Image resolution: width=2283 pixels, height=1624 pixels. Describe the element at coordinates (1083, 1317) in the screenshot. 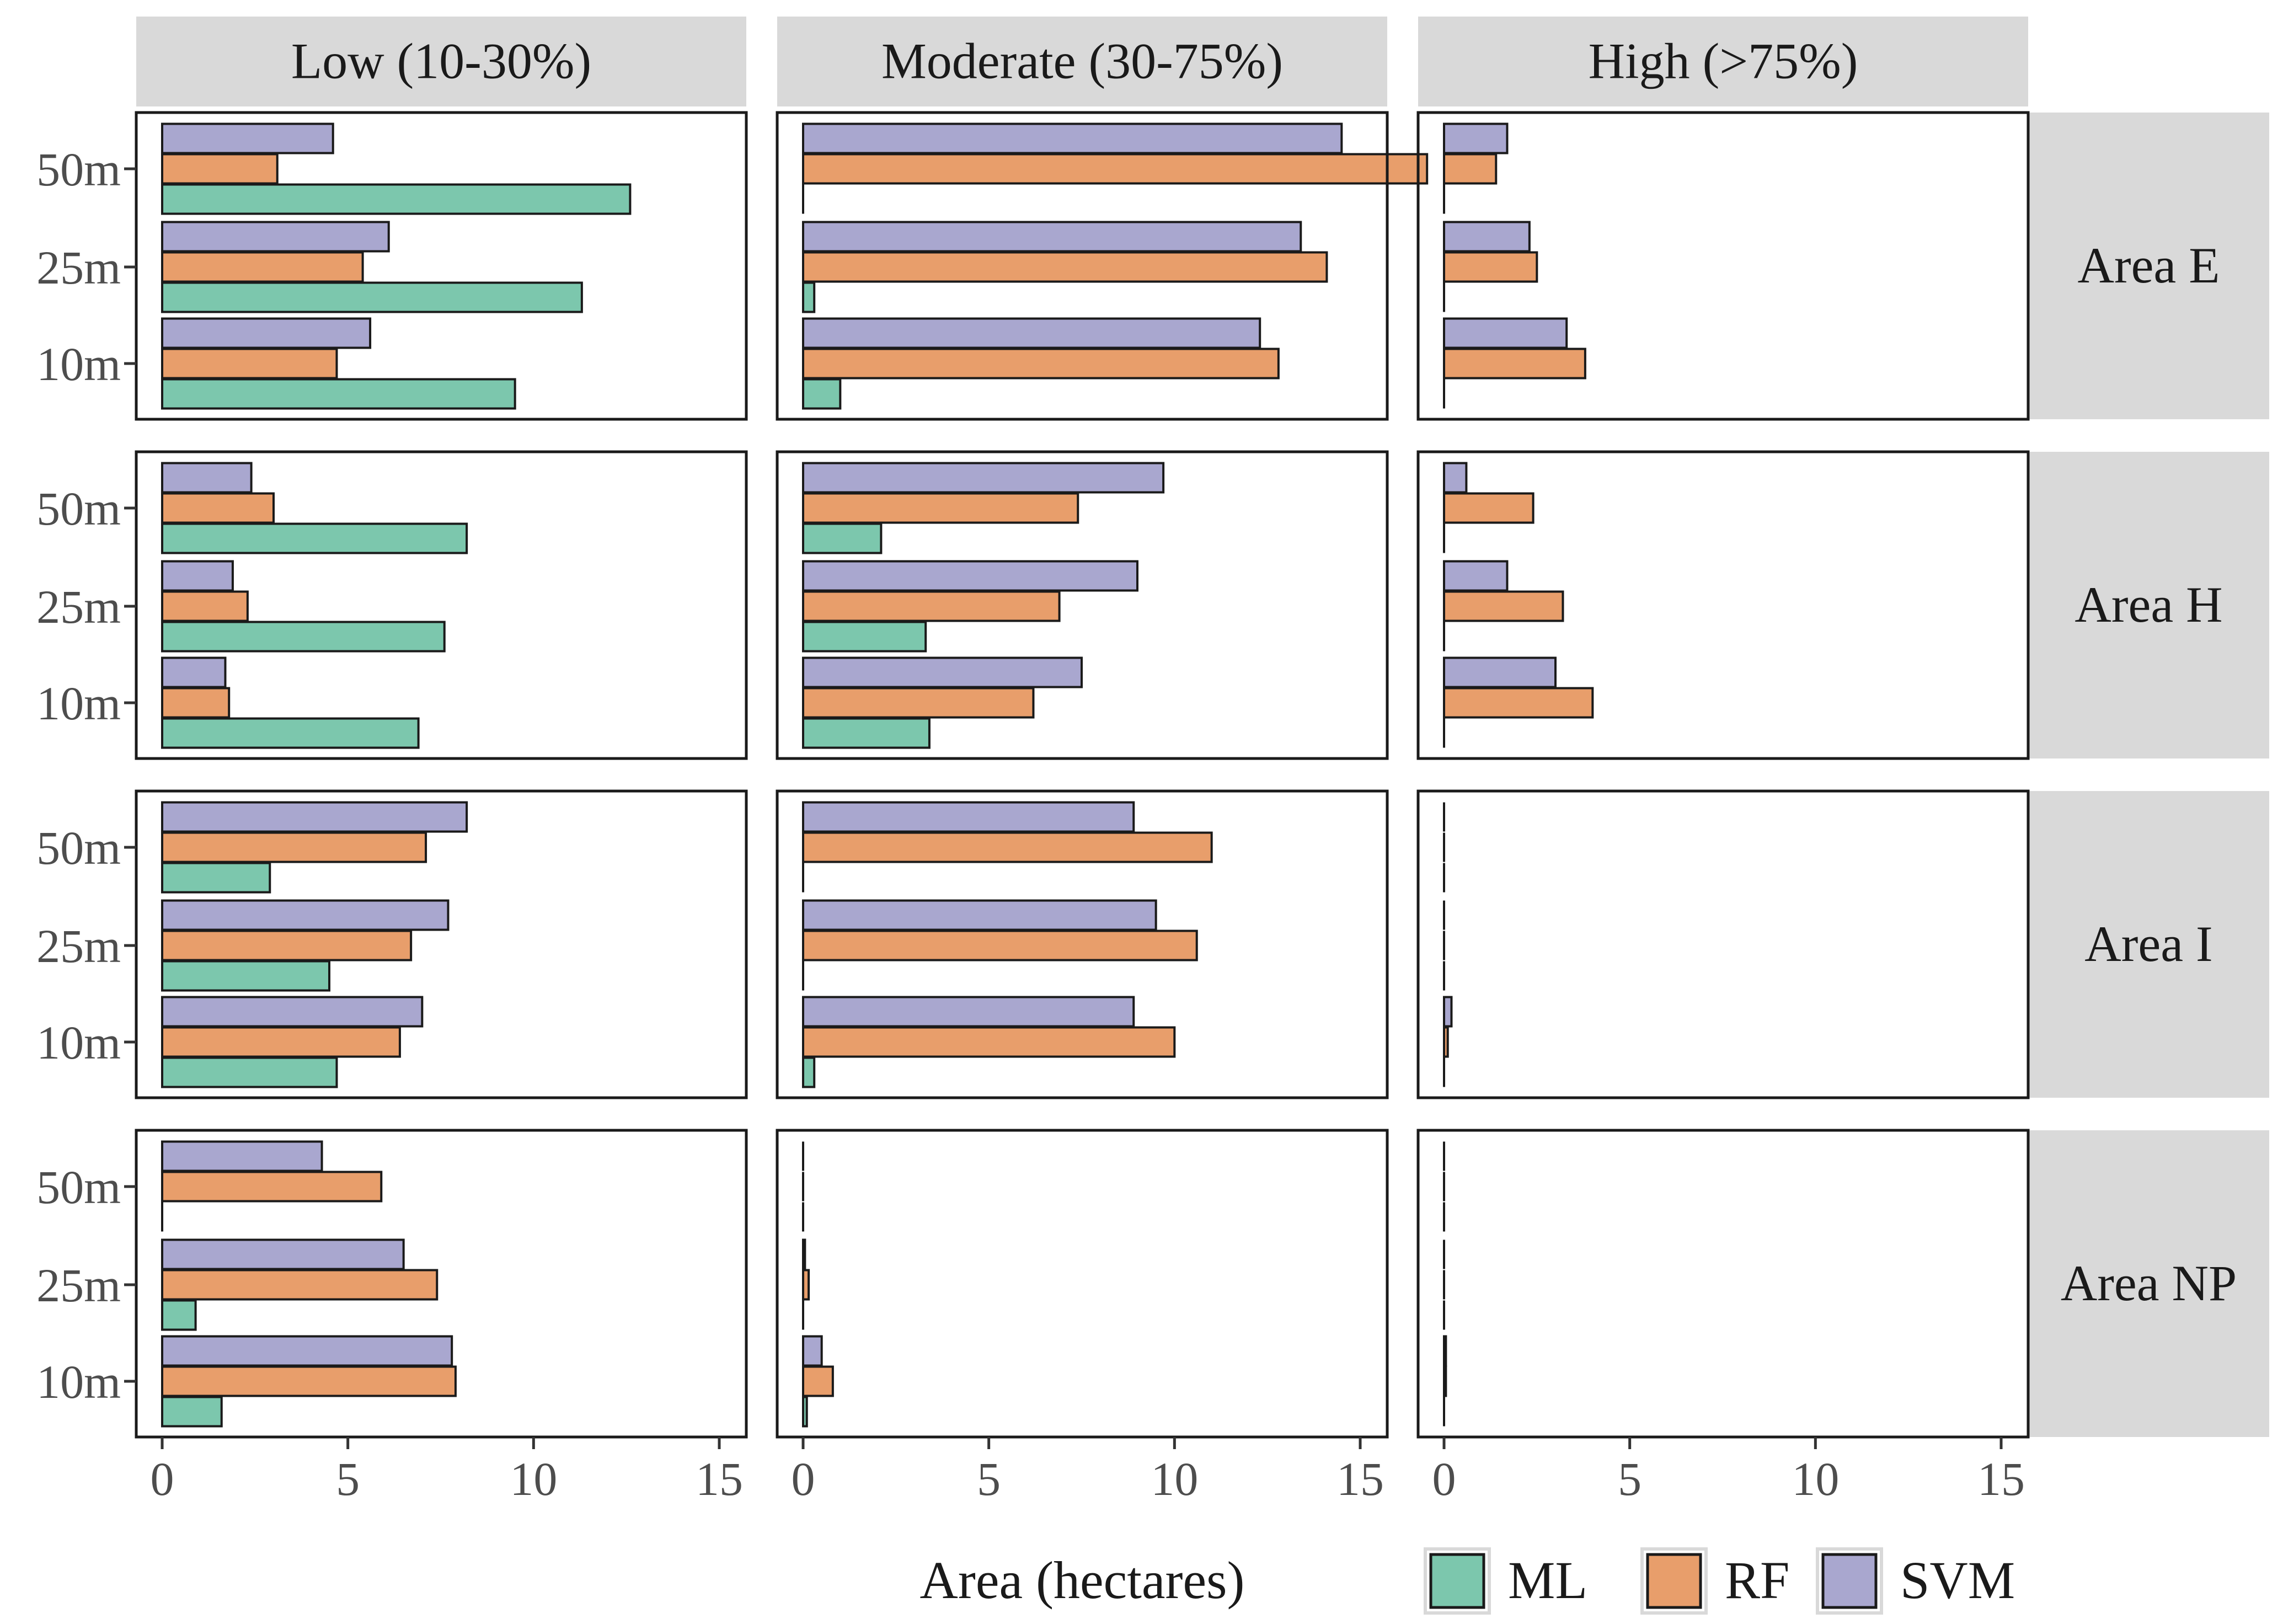

I see `panel-area-np-moderate-30-75: 0 5 10 15` at that location.